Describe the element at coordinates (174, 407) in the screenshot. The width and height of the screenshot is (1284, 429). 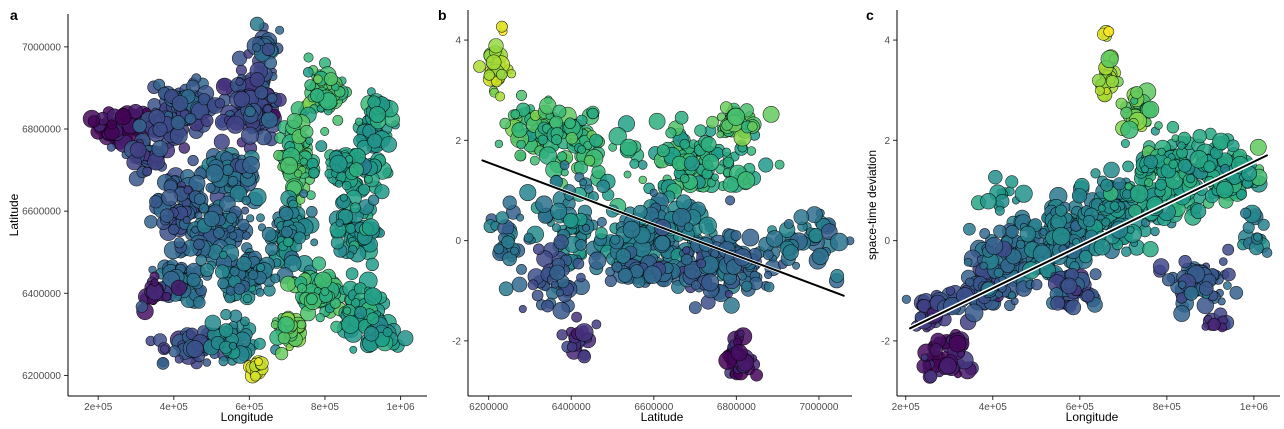
I see `x-tick-label: 4e+05` at that location.